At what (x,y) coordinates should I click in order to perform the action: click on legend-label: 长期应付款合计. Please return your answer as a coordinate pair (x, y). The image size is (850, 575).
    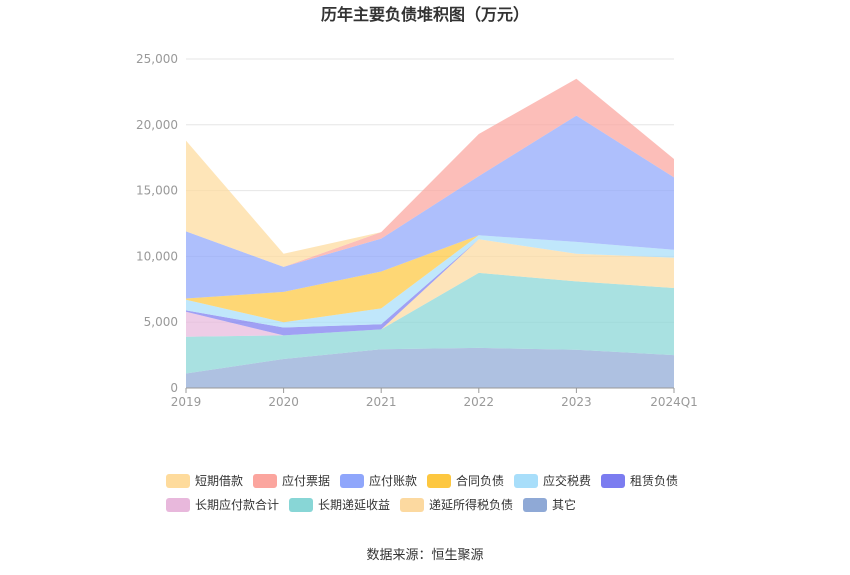
    Looking at the image, I should click on (237, 504).